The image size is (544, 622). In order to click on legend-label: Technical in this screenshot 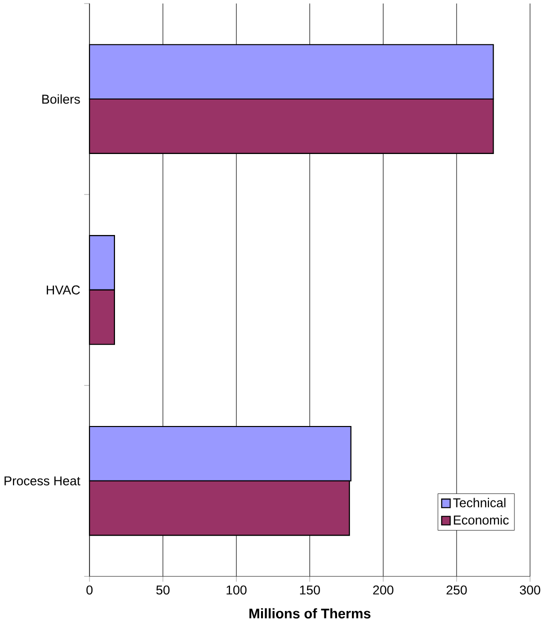, I will do `click(479, 503)`.